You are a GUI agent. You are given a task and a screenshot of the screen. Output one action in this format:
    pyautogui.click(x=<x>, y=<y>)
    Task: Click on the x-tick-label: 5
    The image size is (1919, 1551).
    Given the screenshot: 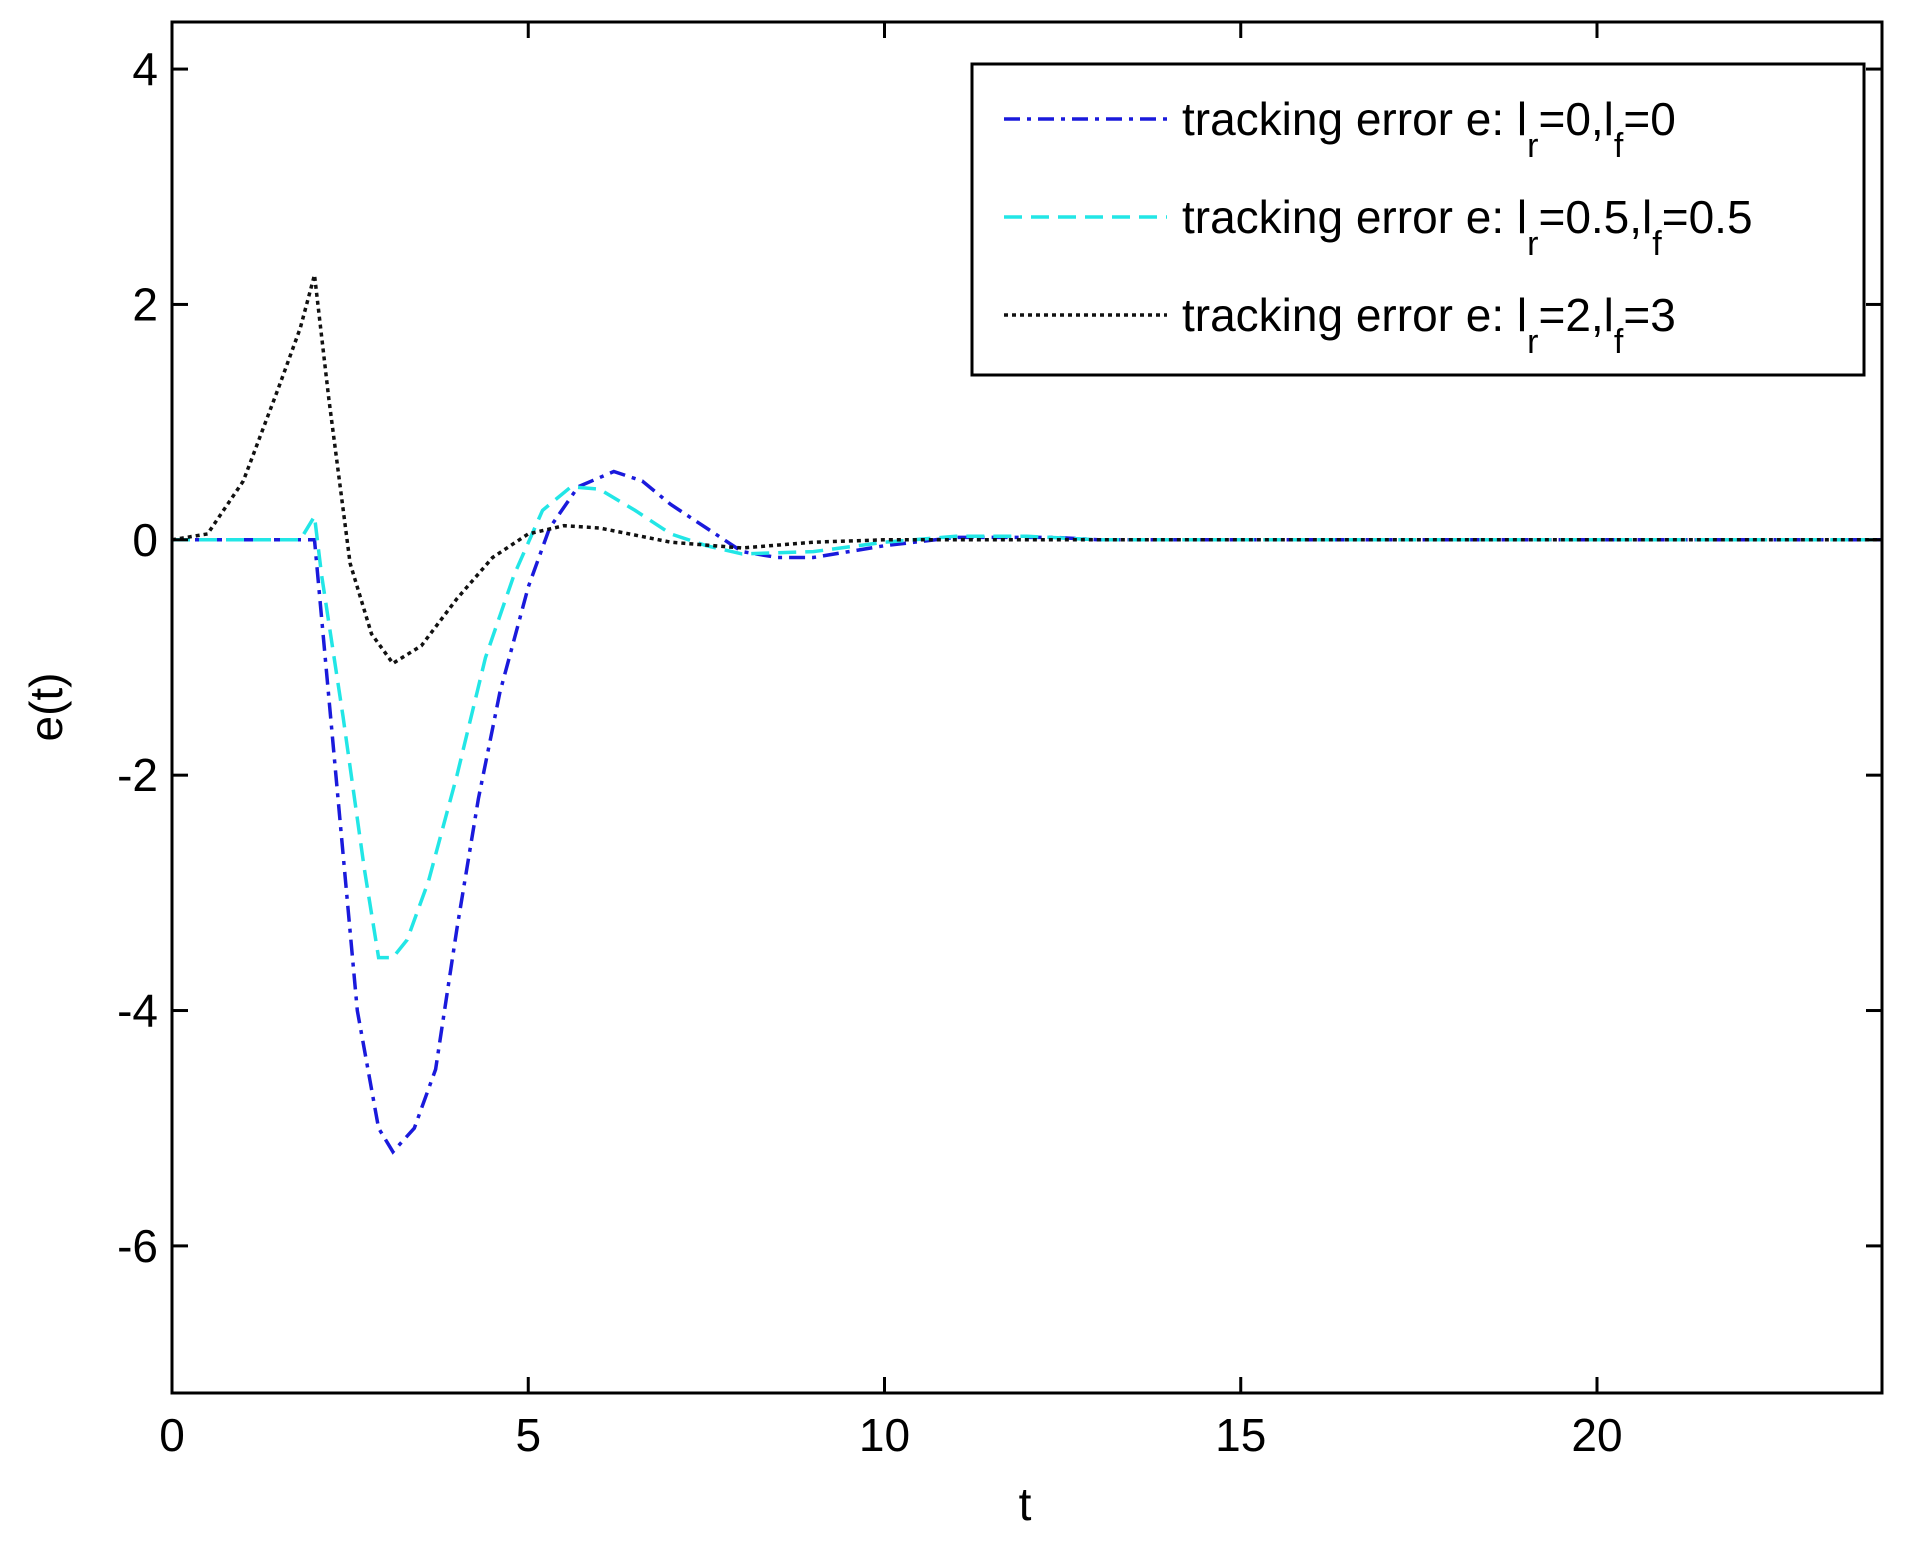 What is the action you would take?
    pyautogui.click(x=528, y=1435)
    